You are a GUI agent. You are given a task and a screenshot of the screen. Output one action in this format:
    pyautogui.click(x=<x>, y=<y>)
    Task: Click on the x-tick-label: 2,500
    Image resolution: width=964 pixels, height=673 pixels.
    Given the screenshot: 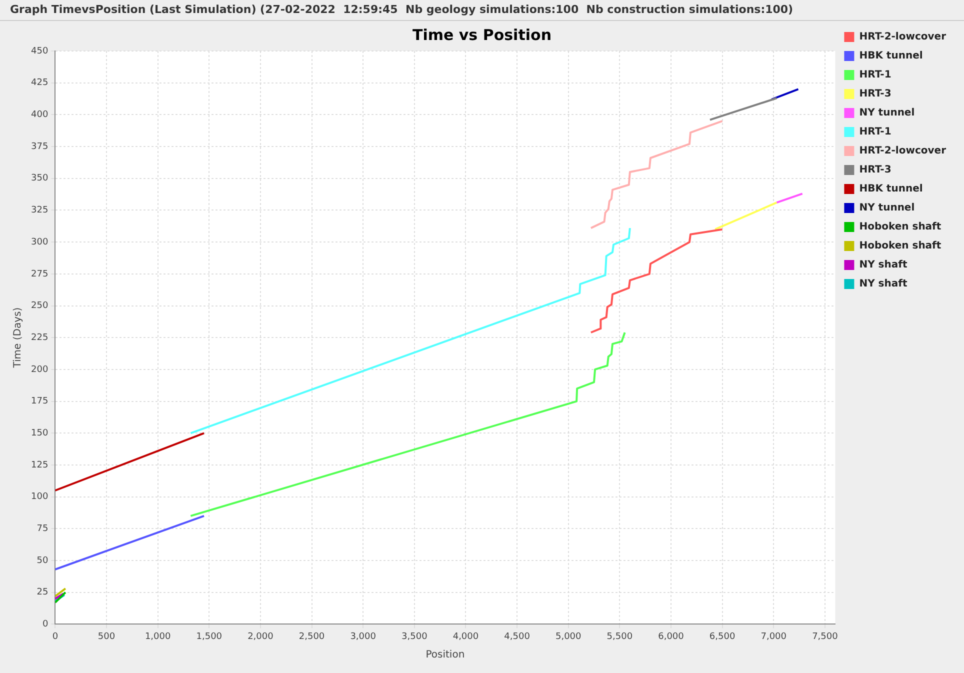 What is the action you would take?
    pyautogui.click(x=311, y=637)
    